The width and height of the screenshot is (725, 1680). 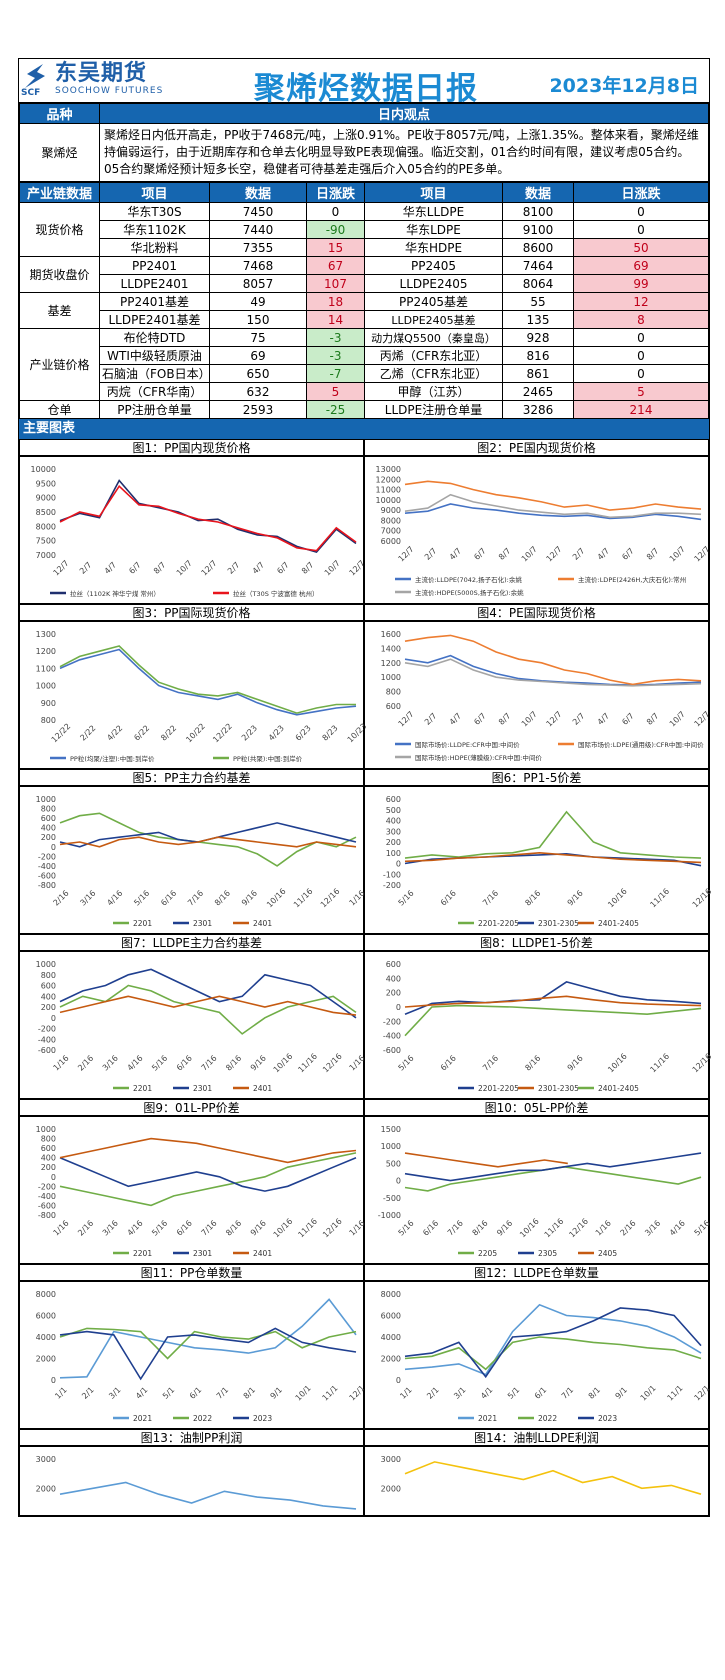 What do you see at coordinates (46, 498) in the screenshot?
I see `y-tick-label: 9000` at bounding box center [46, 498].